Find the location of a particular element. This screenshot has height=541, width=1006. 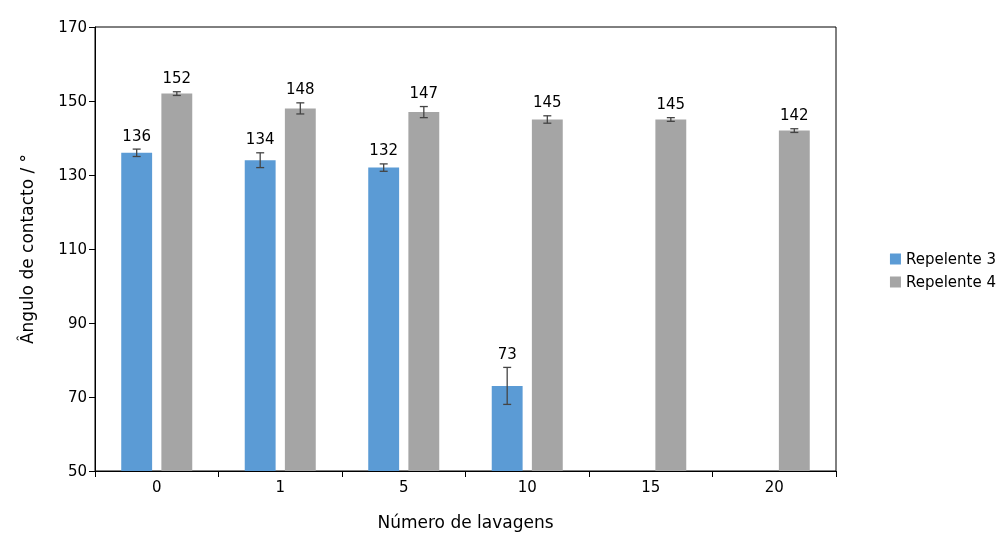

y-tick-label: 70 is located at coordinates (77, 397).